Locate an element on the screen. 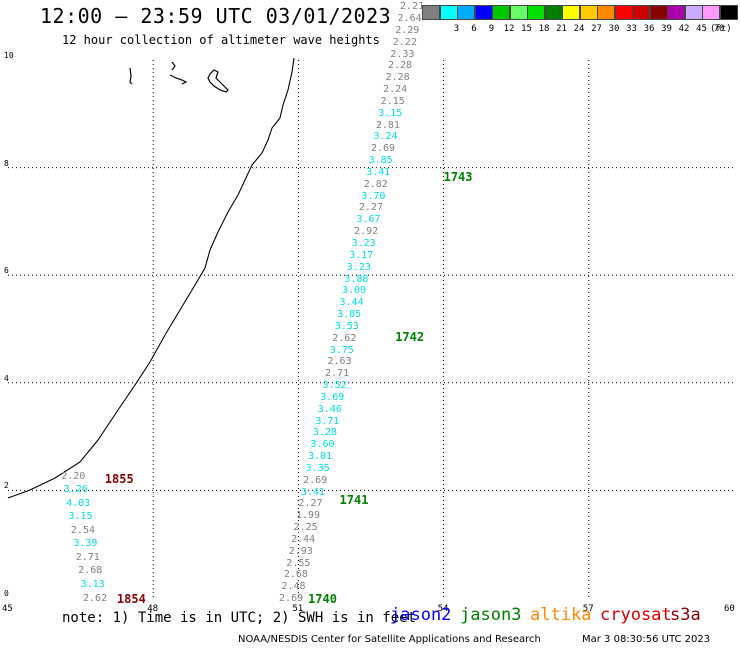 The height and width of the screenshot is (650, 740). lat-tick-label: 6 is located at coordinates (6, 271).